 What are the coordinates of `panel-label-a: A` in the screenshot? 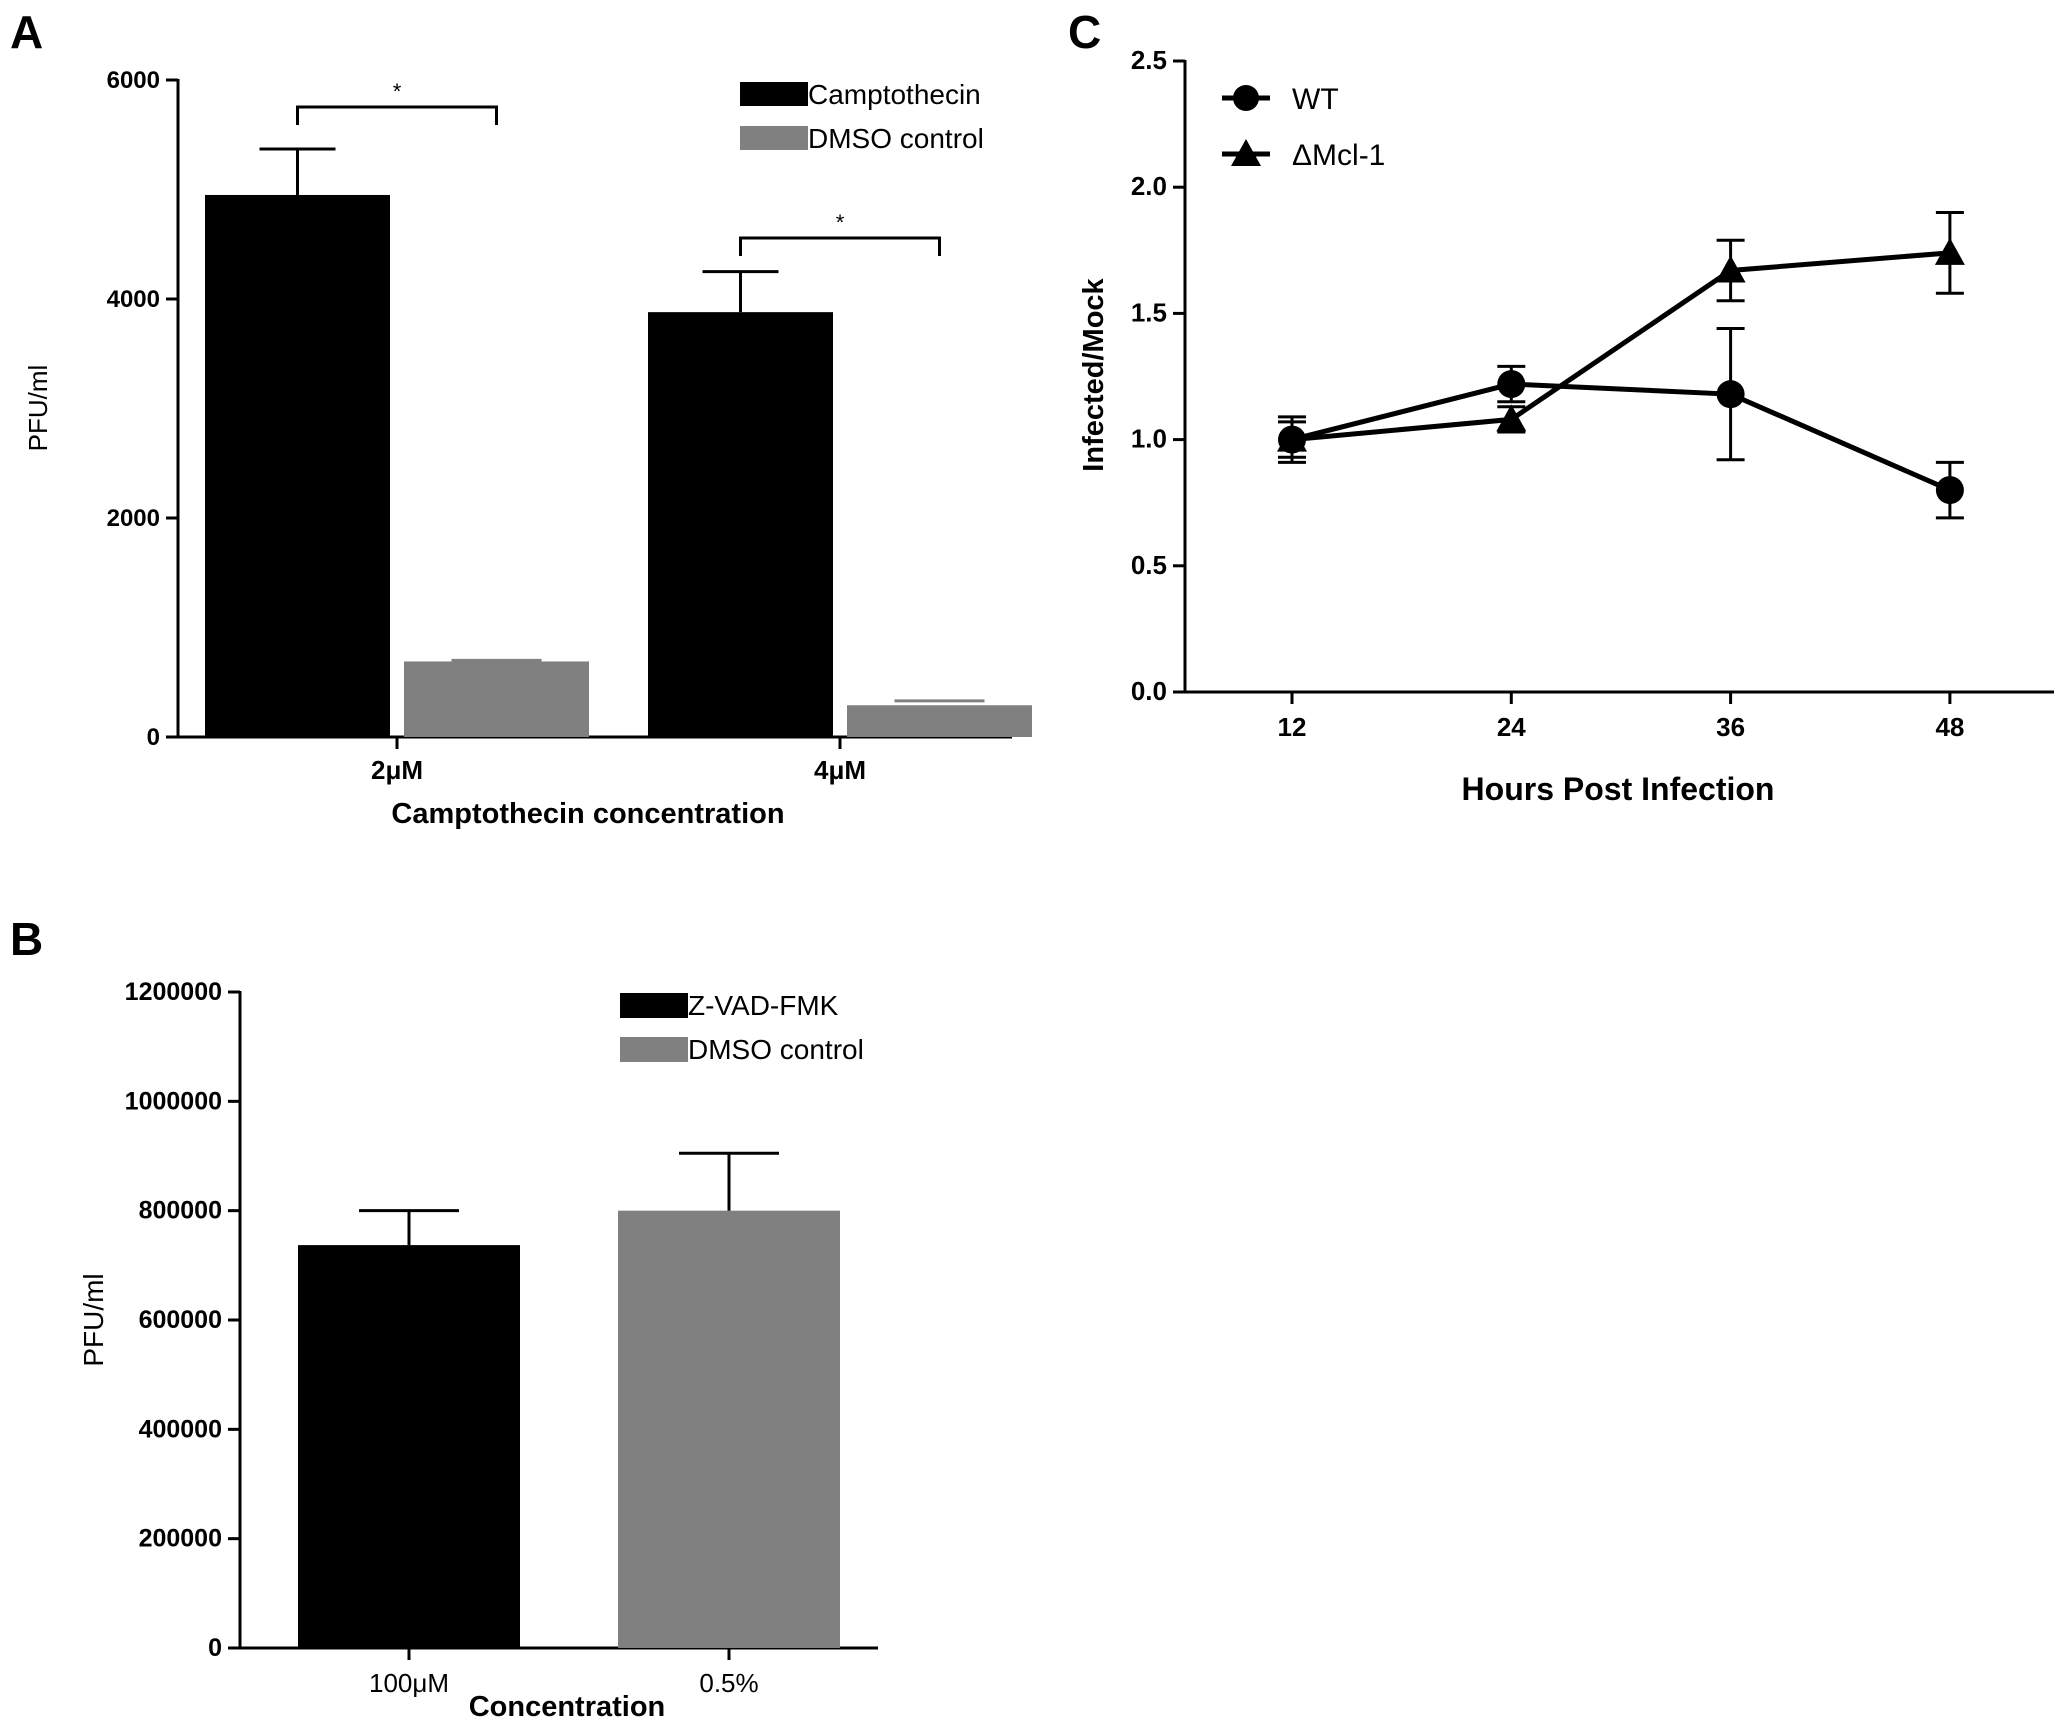 It's located at (26, 32).